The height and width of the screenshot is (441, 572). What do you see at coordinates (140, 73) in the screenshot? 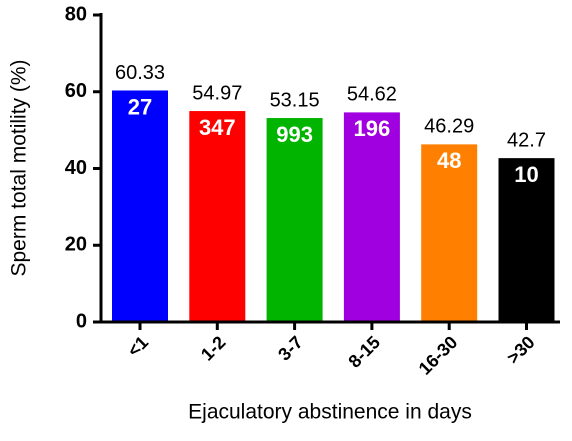
I see `value-label: 60.33` at bounding box center [140, 73].